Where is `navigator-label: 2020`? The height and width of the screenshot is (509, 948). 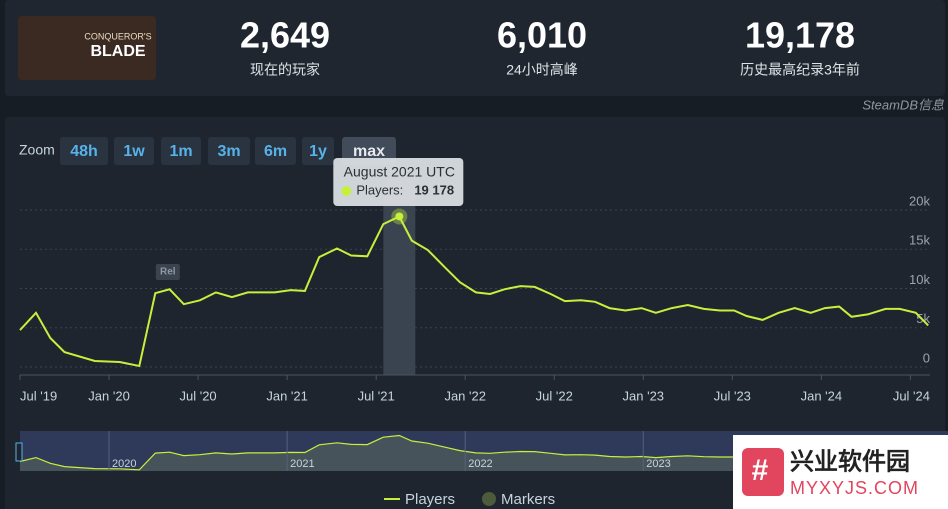 navigator-label: 2020 is located at coordinates (124, 464).